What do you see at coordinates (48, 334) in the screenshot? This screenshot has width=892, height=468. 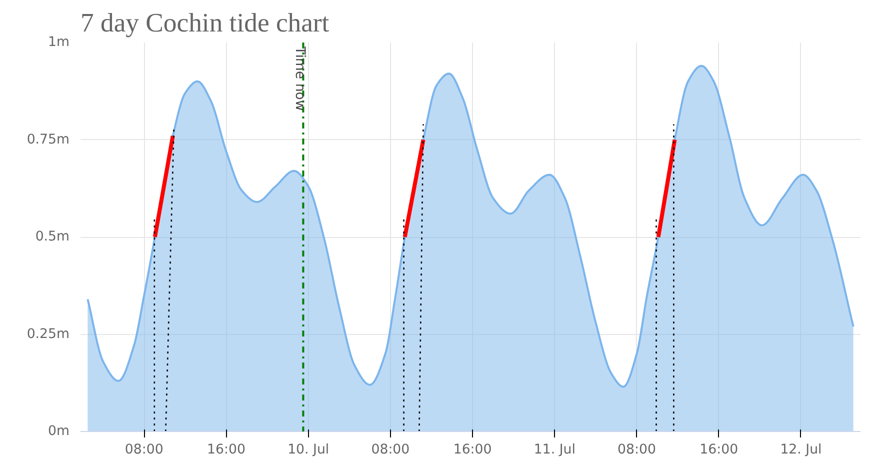 I see `y-tick-label: 0.25m` at bounding box center [48, 334].